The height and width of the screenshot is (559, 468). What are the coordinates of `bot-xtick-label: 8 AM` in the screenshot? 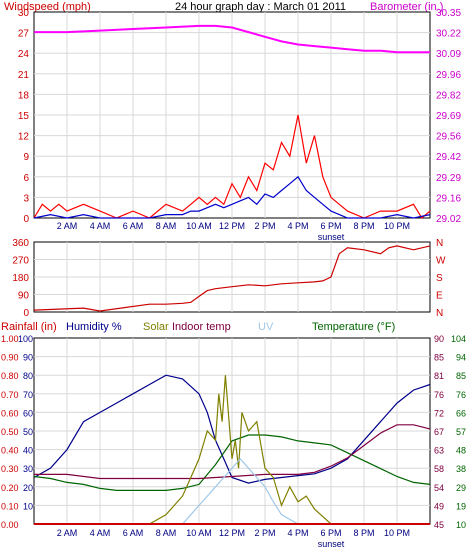 It's located at (166, 533).